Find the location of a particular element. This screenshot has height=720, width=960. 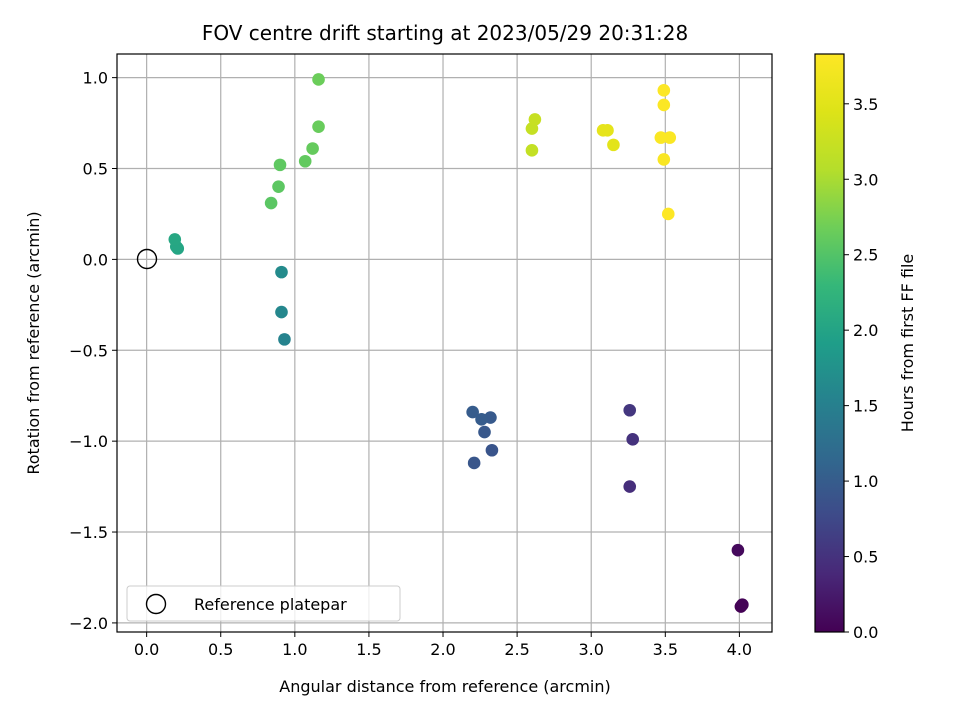

x-tick-label: 3.5 is located at coordinates (665, 649).